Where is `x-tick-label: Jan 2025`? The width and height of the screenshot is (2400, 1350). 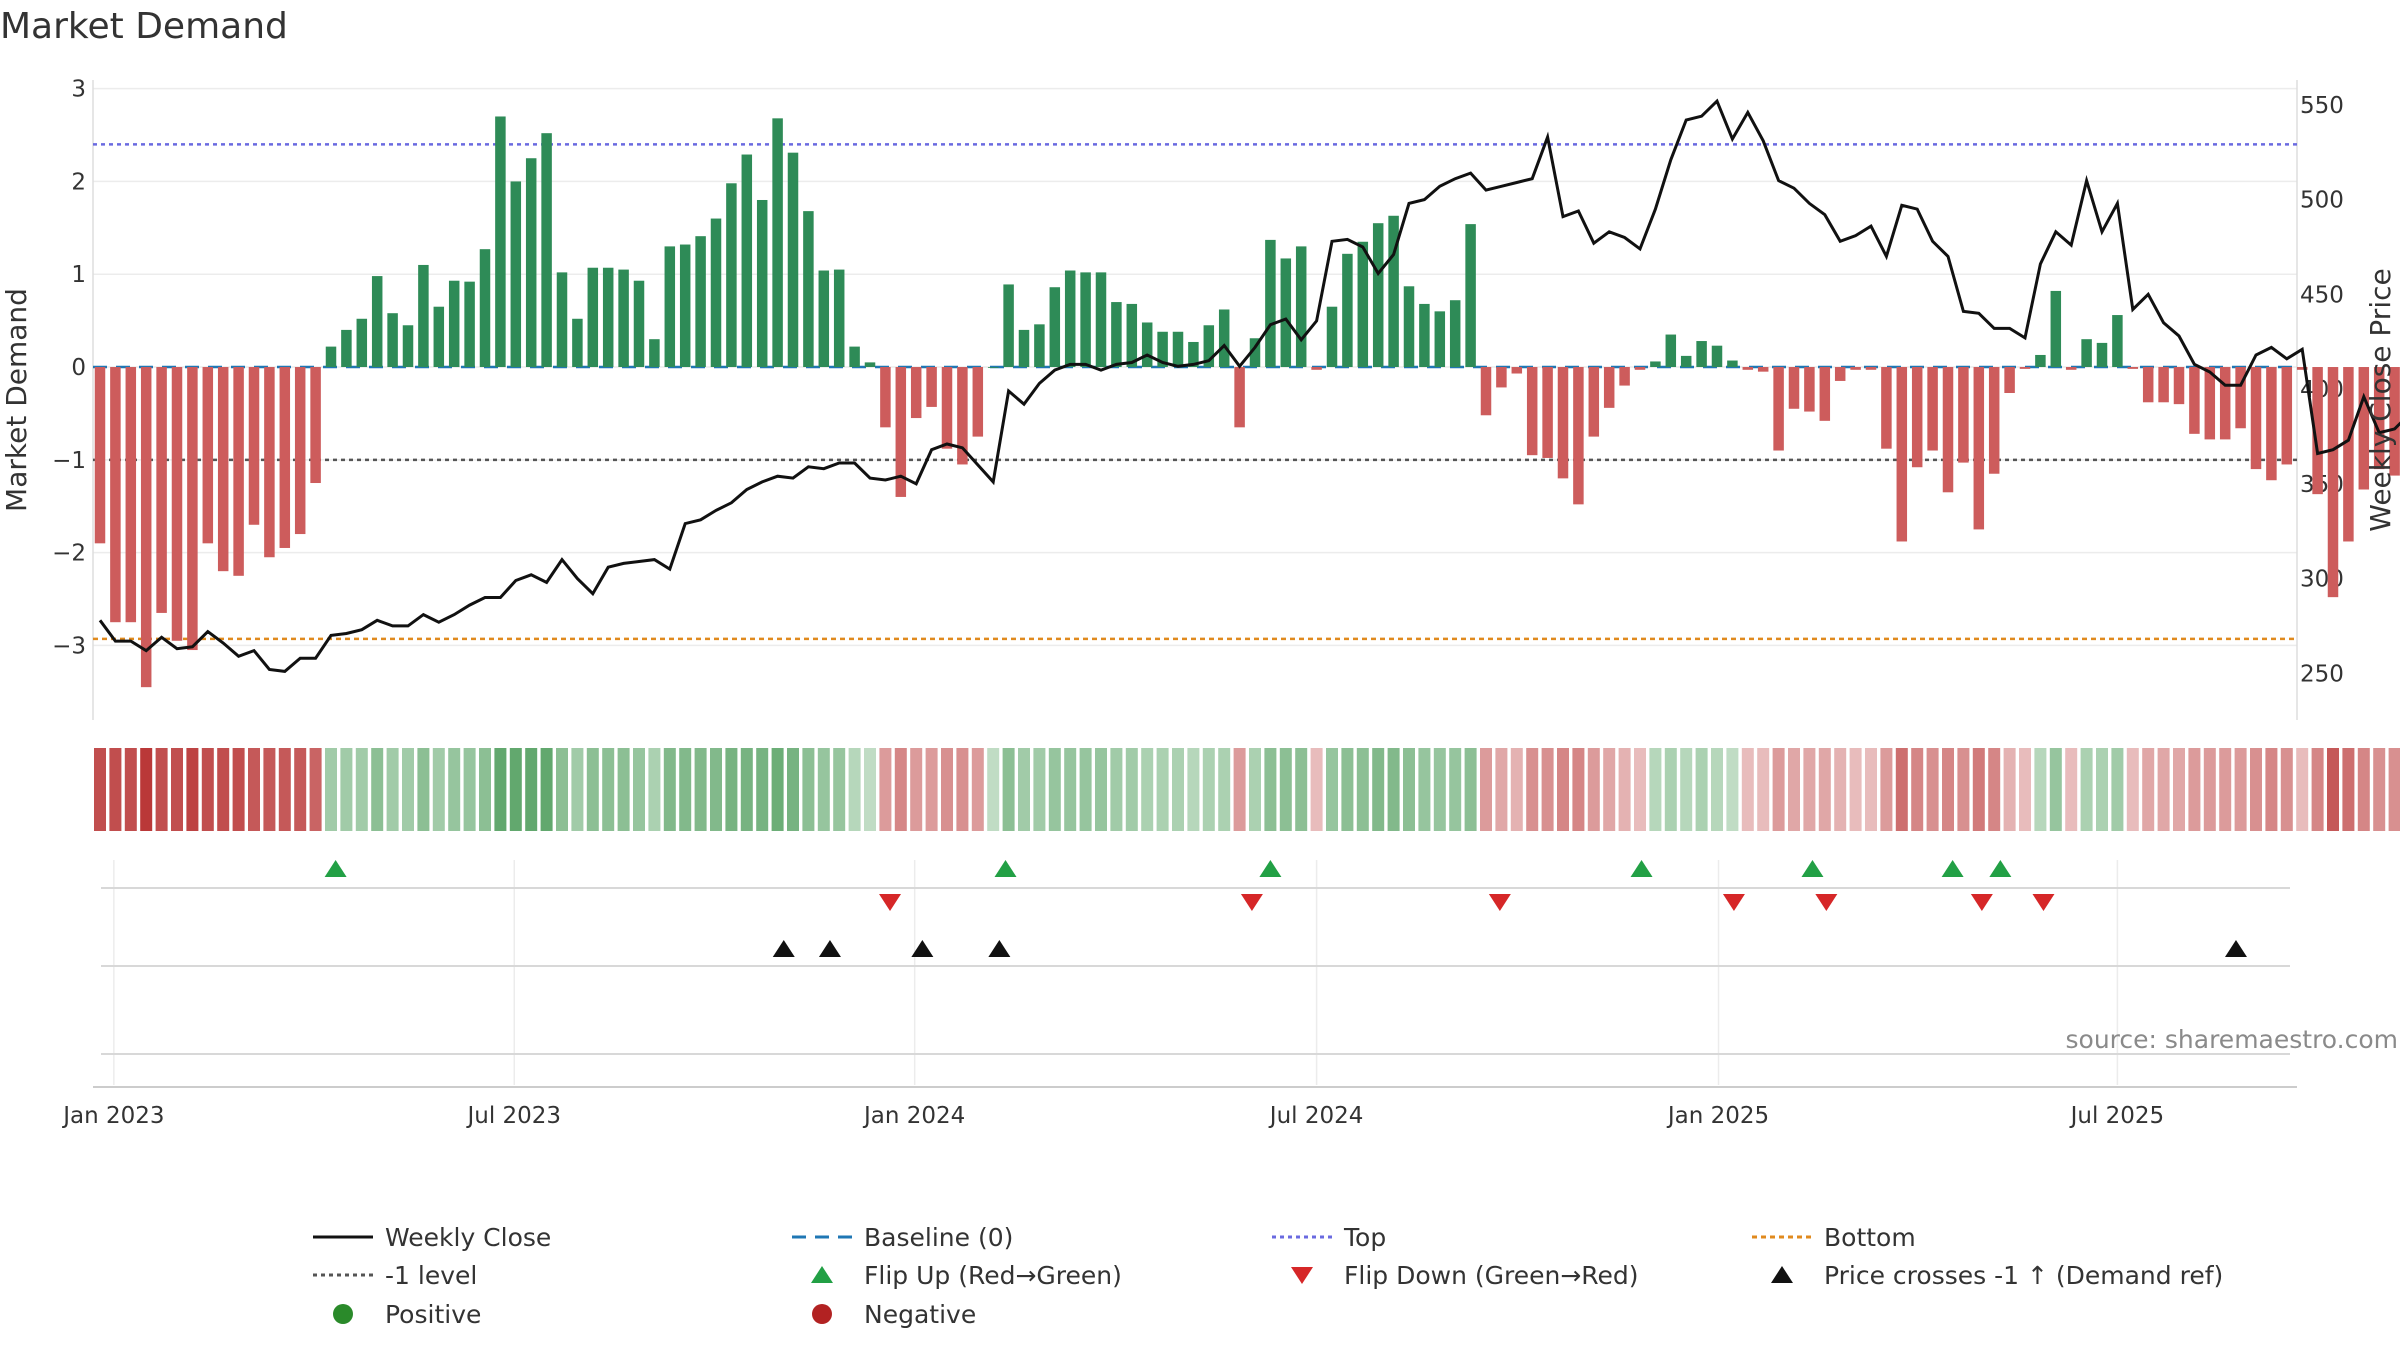 x-tick-label: Jan 2025 is located at coordinates (1717, 1116).